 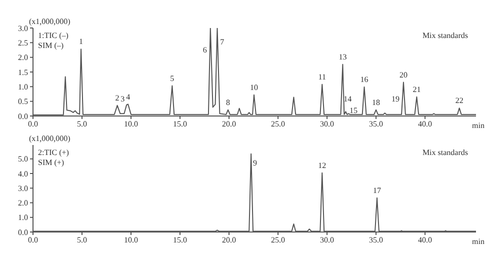 I want to click on annotation: 15, so click(x=353, y=111).